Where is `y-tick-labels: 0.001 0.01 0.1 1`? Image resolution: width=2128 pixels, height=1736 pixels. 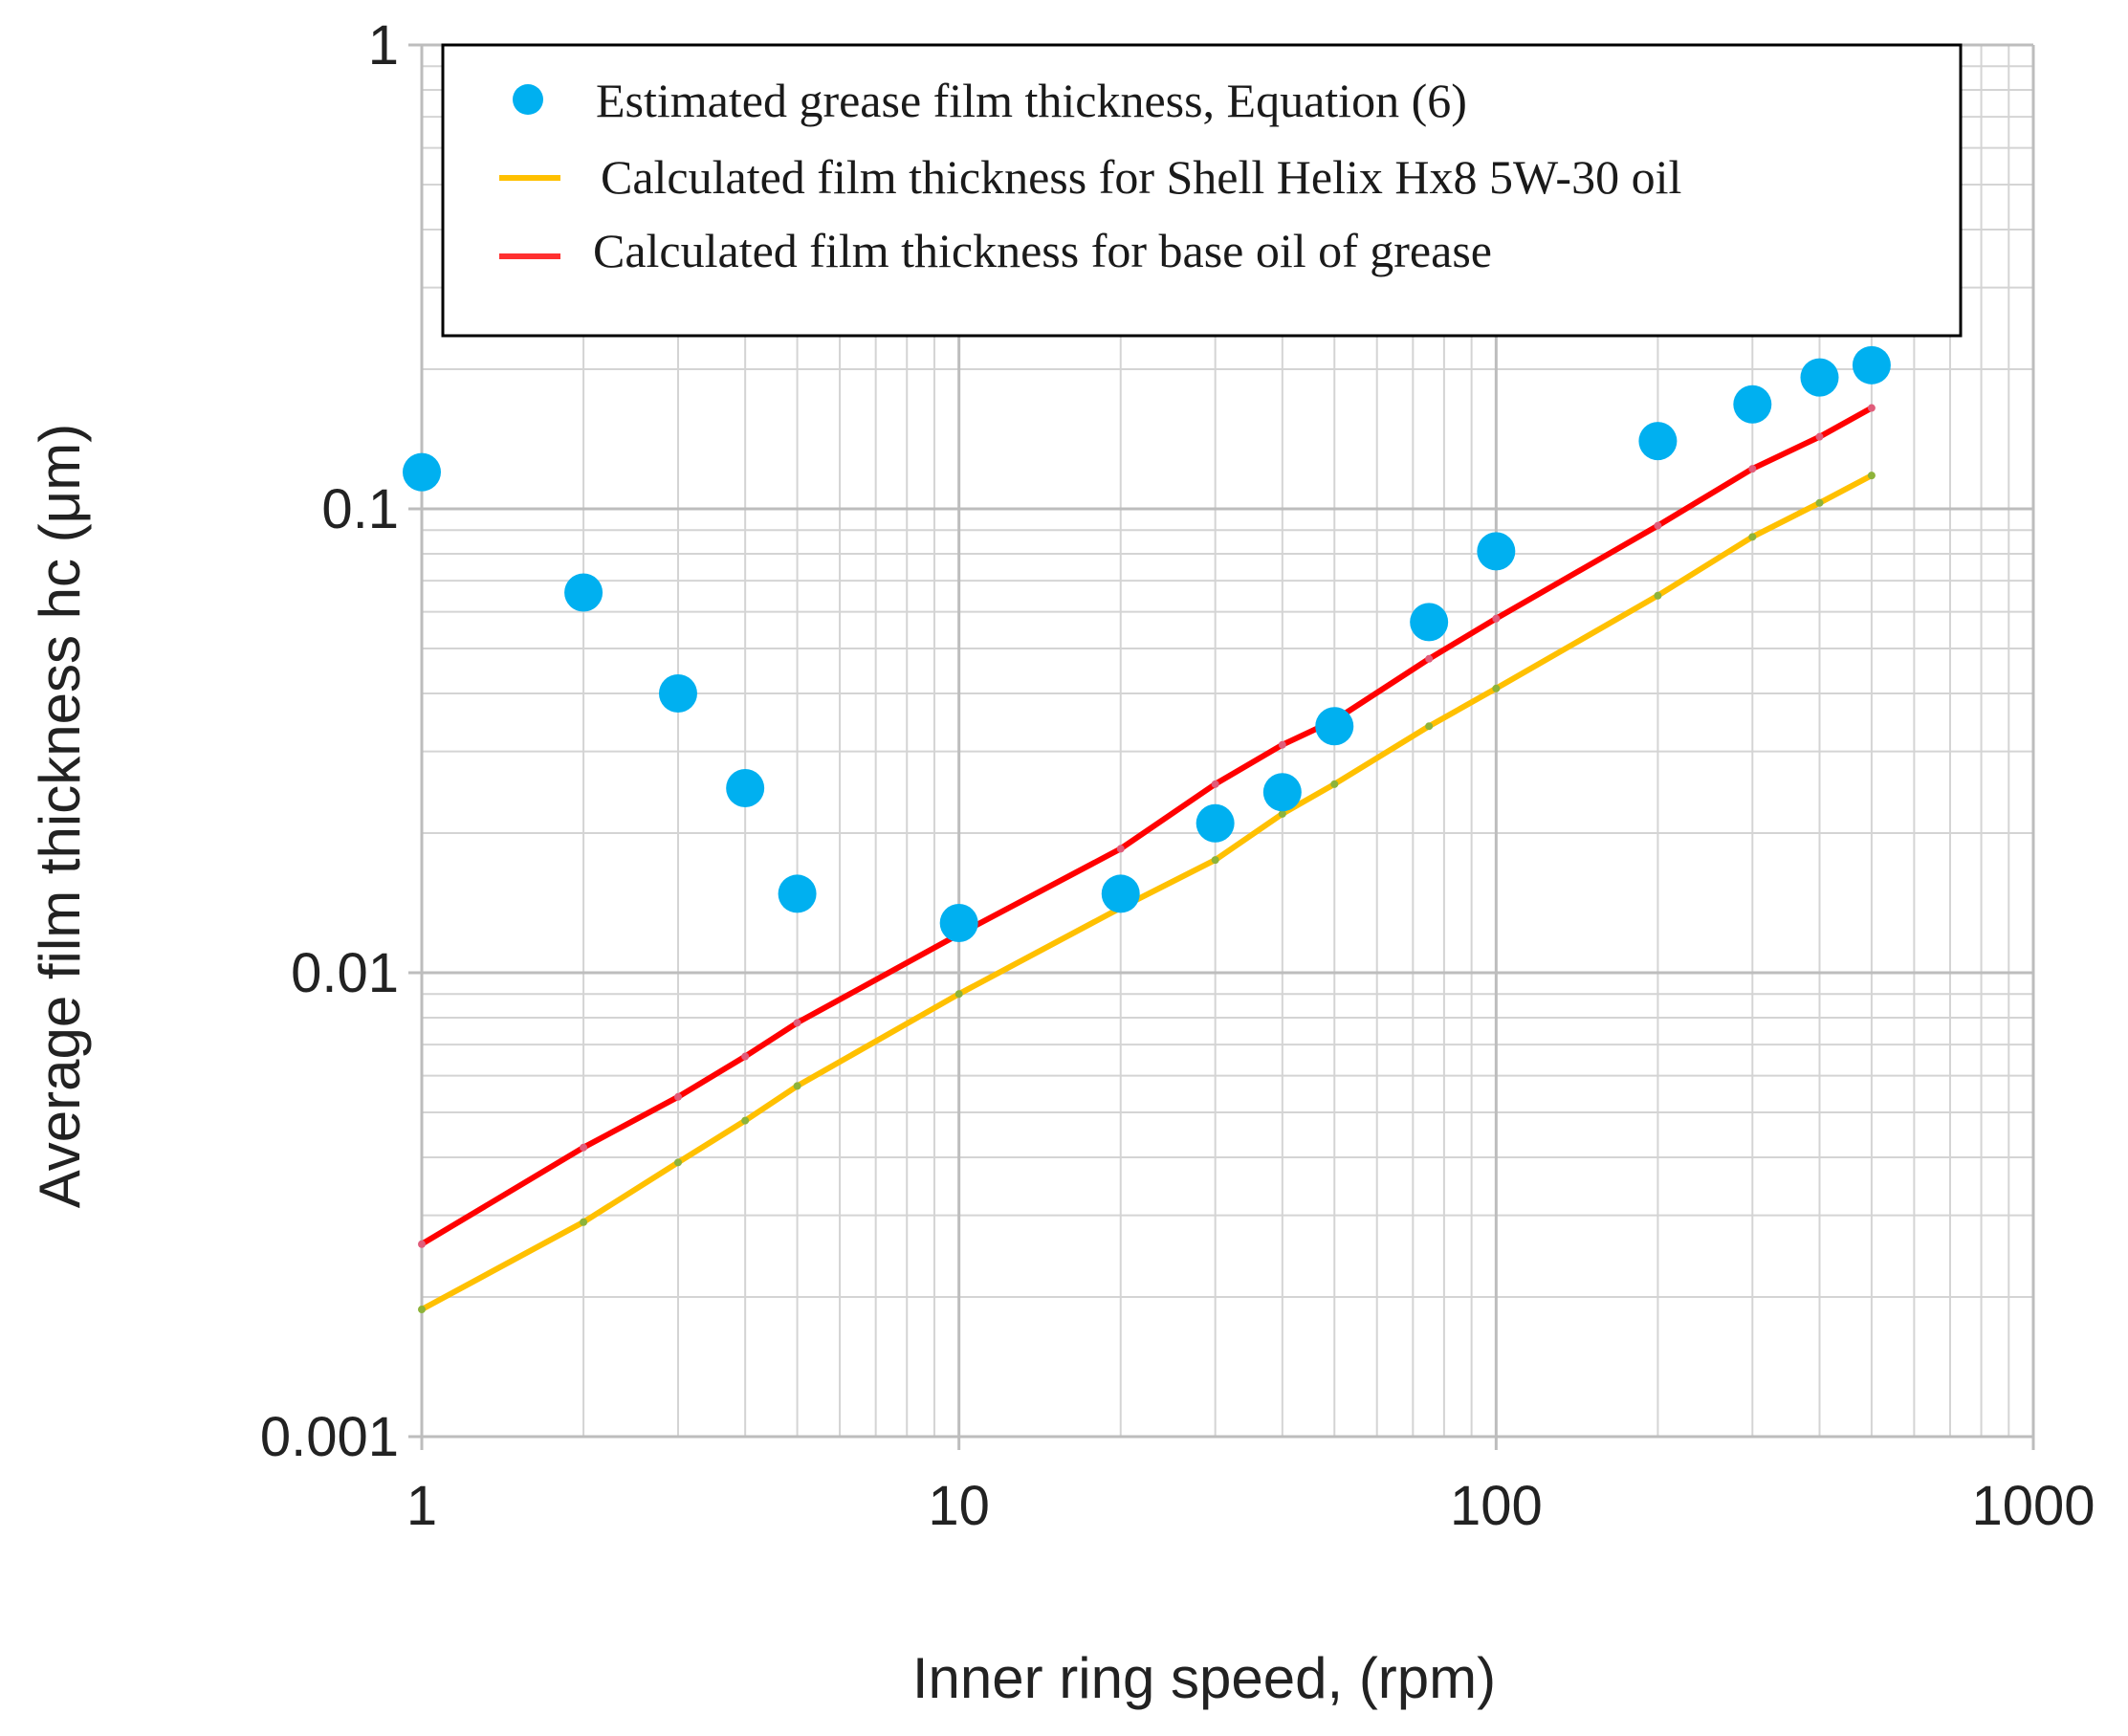 y-tick-labels: 0.001 0.01 0.1 1 is located at coordinates (329, 741).